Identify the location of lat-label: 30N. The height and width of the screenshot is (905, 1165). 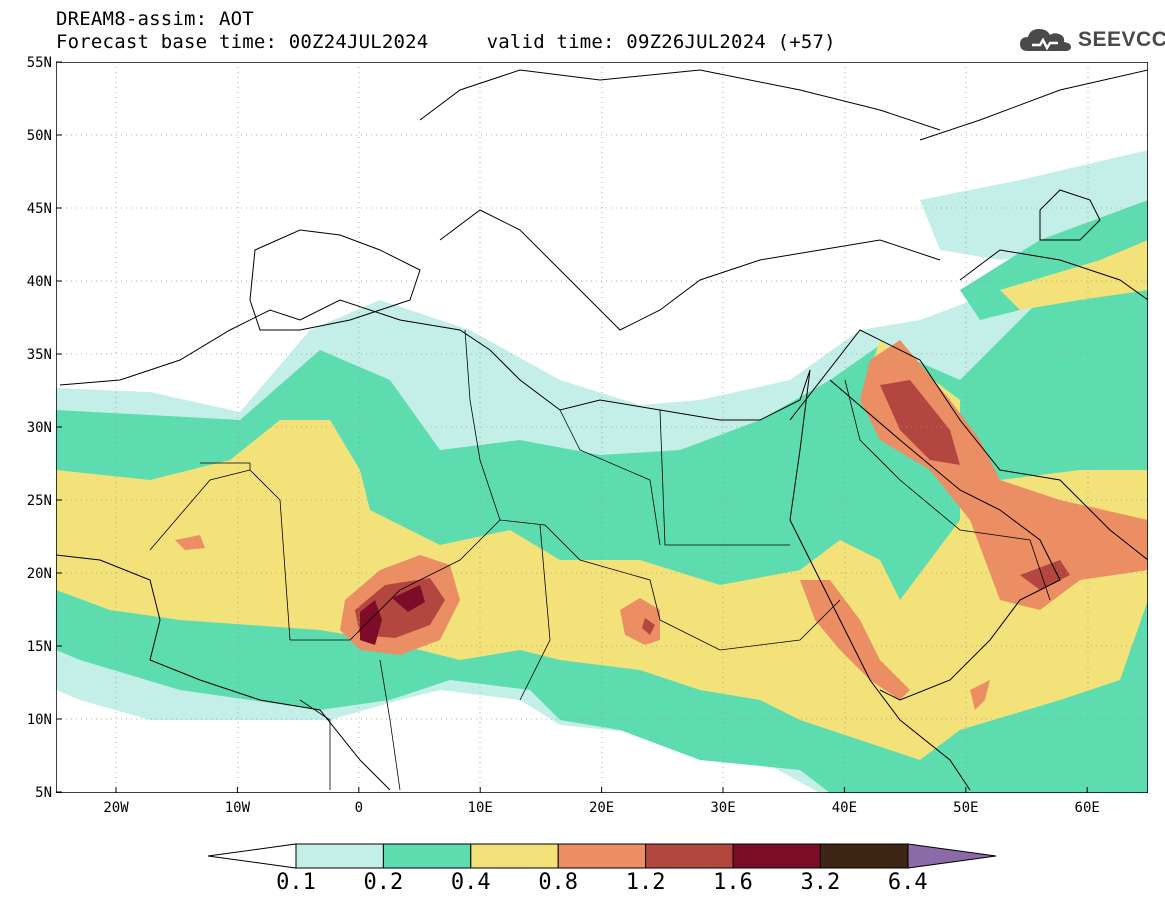
(39, 428).